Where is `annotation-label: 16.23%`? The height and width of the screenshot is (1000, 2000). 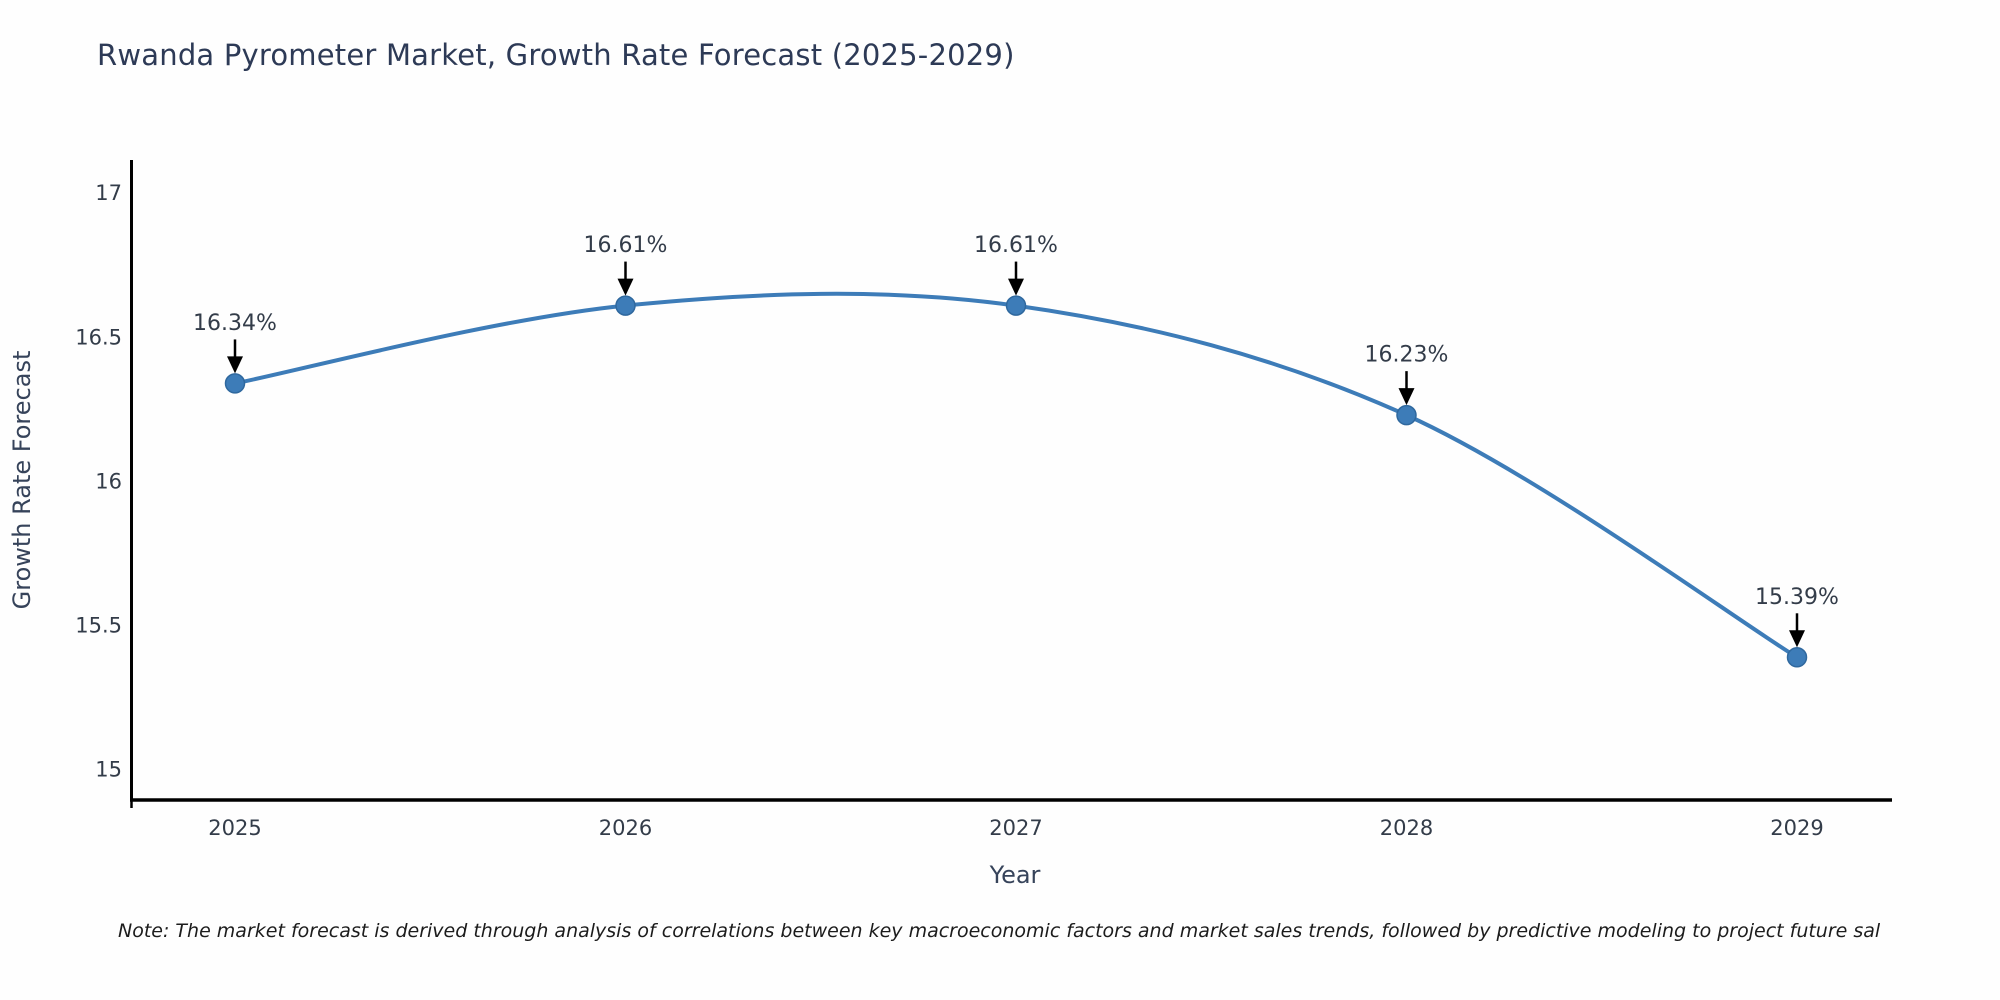
annotation-label: 16.23% is located at coordinates (1407, 355).